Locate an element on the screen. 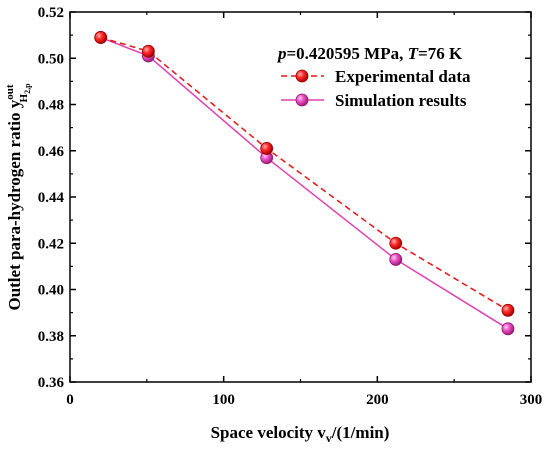 The image size is (550, 452). y-tick-label: 0.46 is located at coordinates (51, 152).